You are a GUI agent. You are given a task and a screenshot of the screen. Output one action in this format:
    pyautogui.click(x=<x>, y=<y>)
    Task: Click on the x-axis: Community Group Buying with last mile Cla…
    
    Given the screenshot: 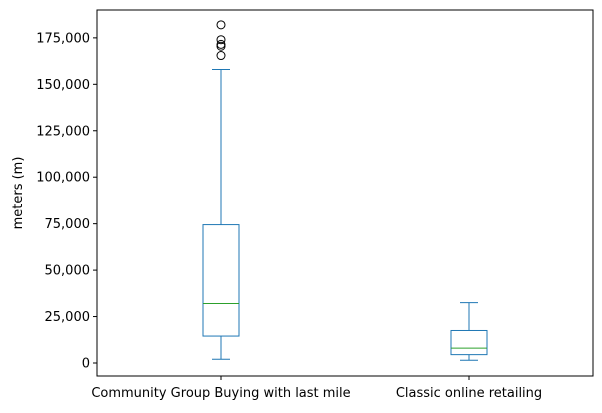 What is the action you would take?
    pyautogui.click(x=316, y=388)
    